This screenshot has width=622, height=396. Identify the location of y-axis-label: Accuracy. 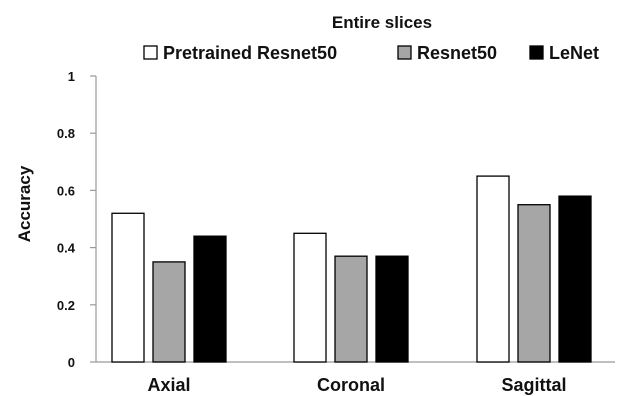
(24, 203).